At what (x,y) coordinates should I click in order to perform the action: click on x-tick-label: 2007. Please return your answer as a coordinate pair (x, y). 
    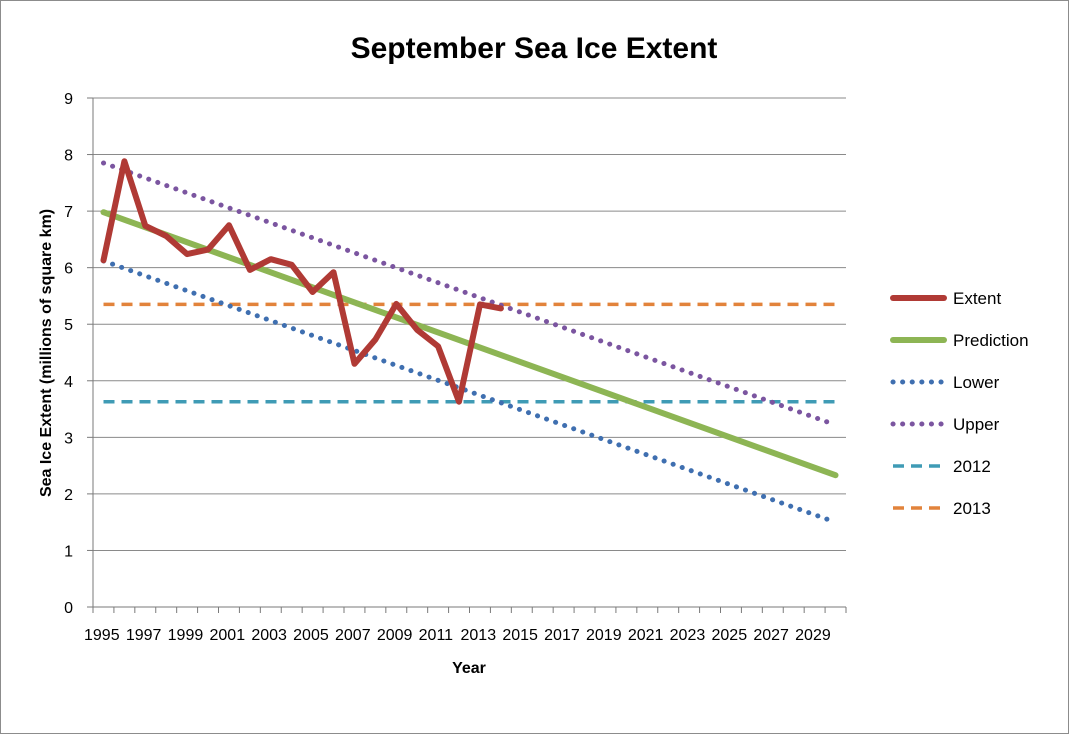
    Looking at the image, I should click on (353, 635).